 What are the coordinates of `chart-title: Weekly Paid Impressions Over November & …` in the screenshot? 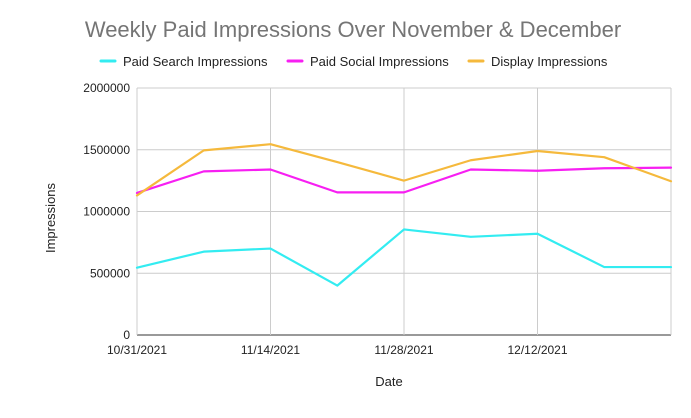 It's located at (353, 29).